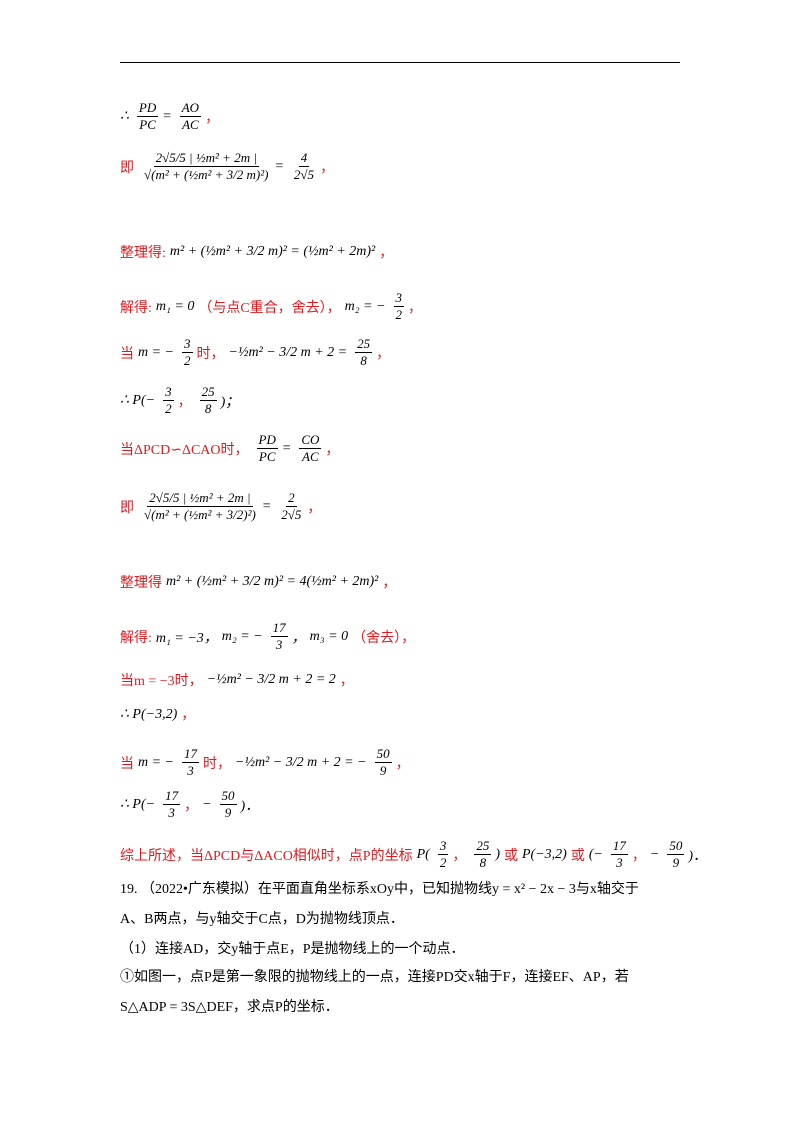  I want to click on fraction: 25 8, so click(483, 854).